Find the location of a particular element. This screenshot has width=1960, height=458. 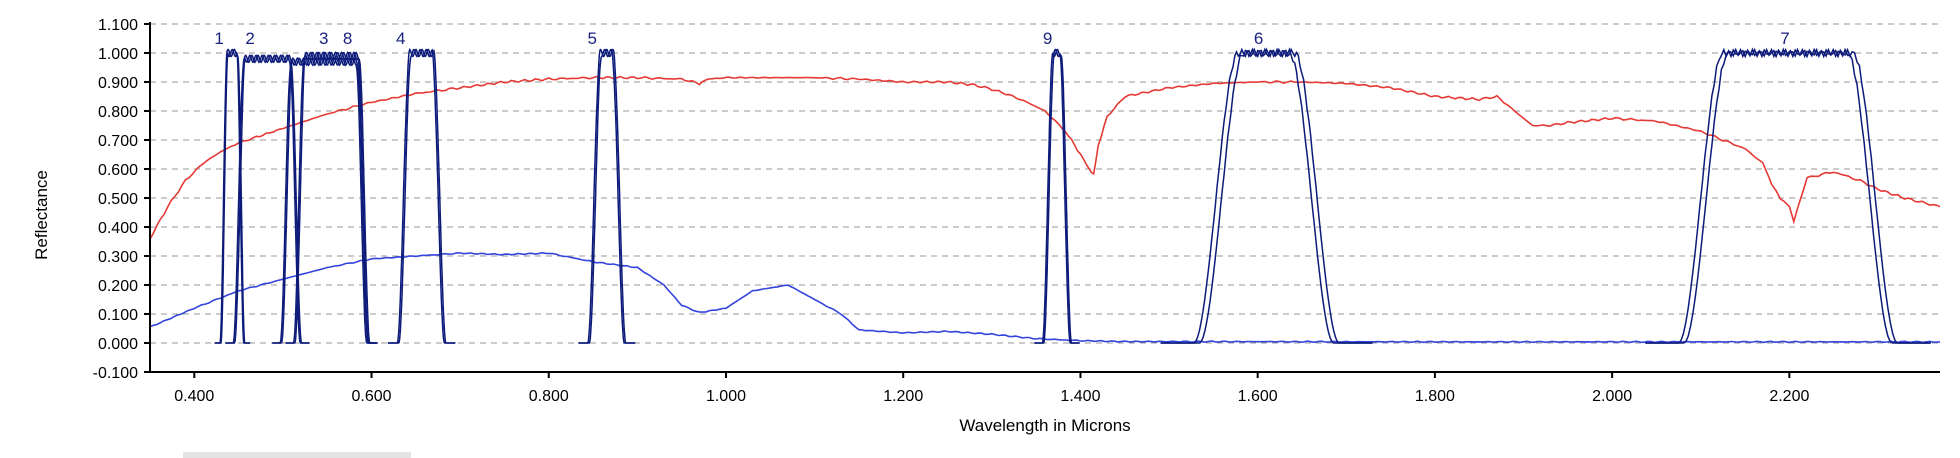

y-tick-label: -0.100 is located at coordinates (115, 373).